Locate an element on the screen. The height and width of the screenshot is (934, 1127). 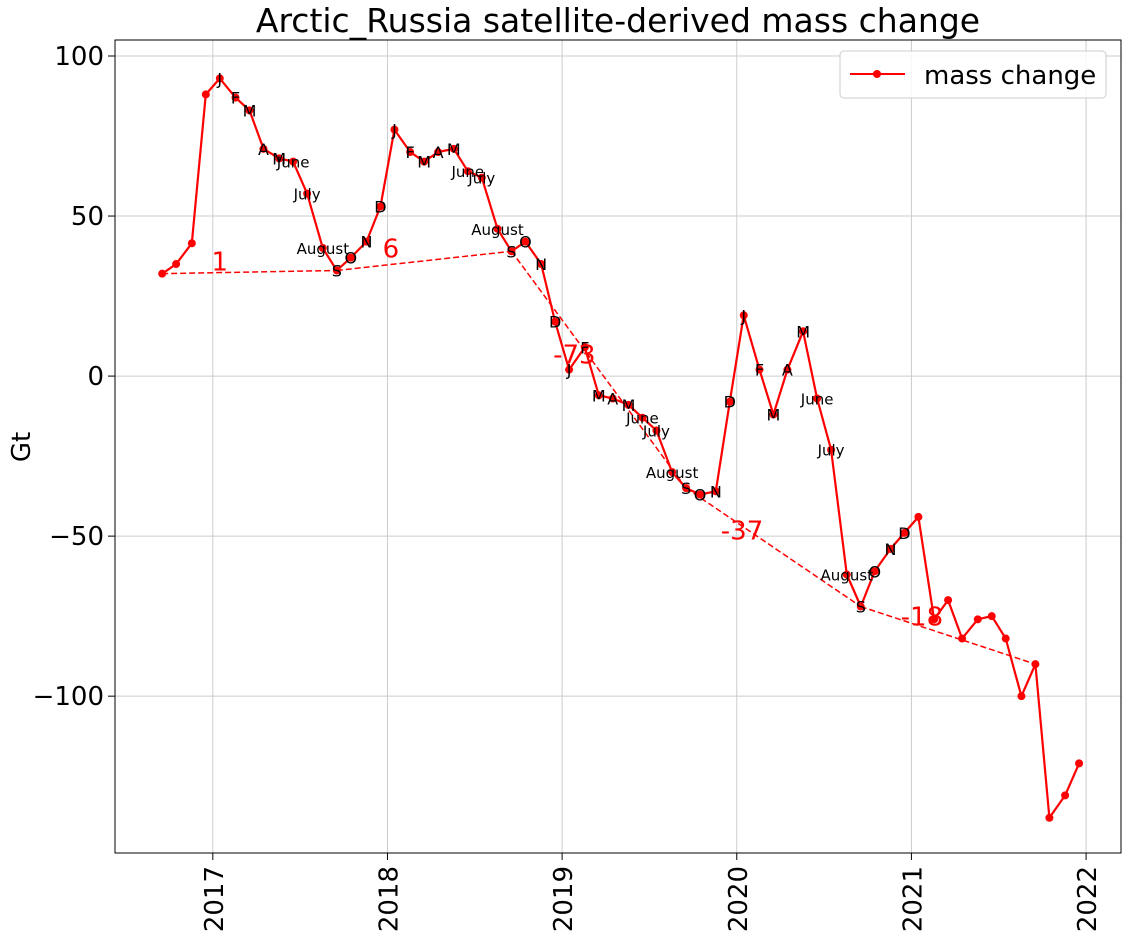
trend-annotation: -37 is located at coordinates (742, 531).